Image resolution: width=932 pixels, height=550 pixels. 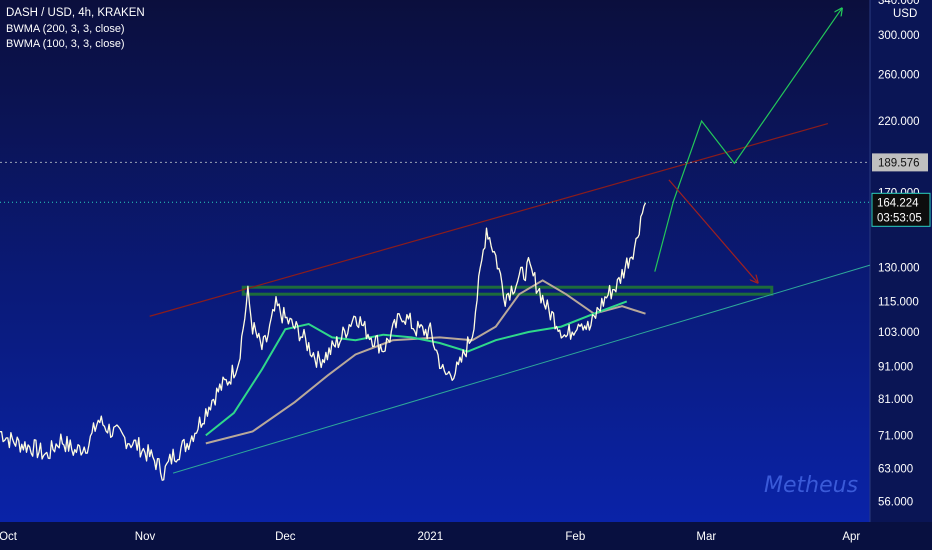 What do you see at coordinates (75, 13) in the screenshot?
I see `symbol-title: DASH / USD, 4h, KRAKEN` at bounding box center [75, 13].